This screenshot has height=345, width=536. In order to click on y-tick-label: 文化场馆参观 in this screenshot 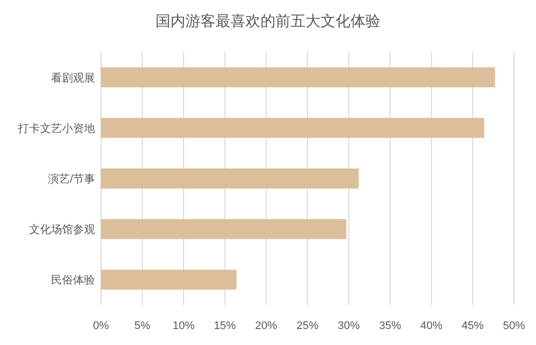, I will do `click(62, 229)`.